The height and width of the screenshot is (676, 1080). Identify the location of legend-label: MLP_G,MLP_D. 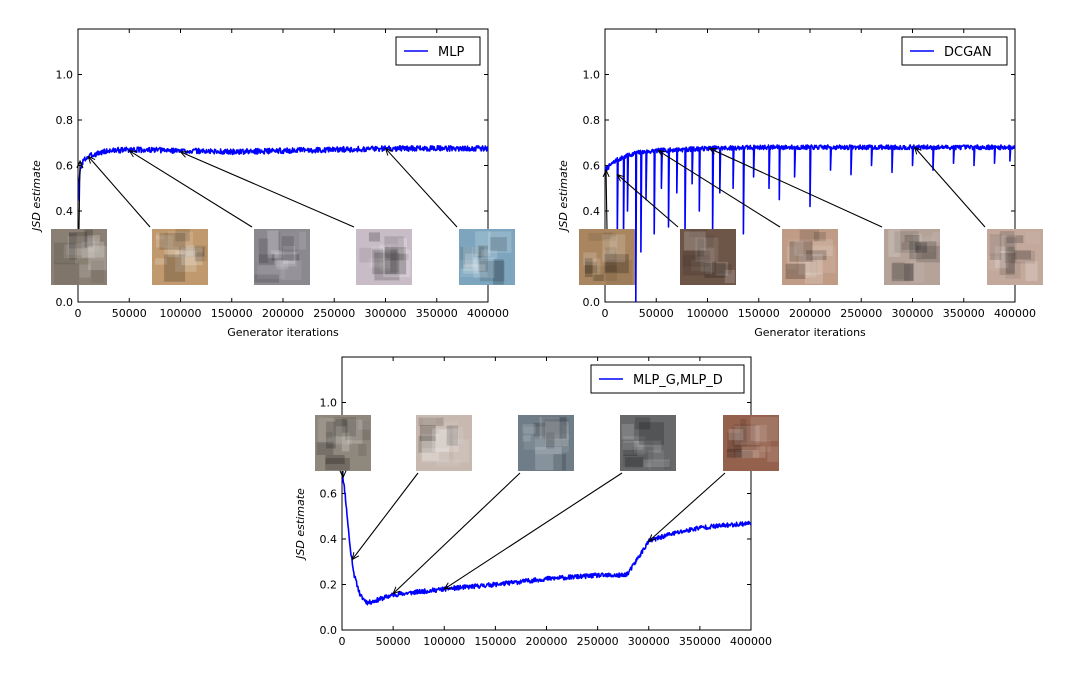
(678, 380).